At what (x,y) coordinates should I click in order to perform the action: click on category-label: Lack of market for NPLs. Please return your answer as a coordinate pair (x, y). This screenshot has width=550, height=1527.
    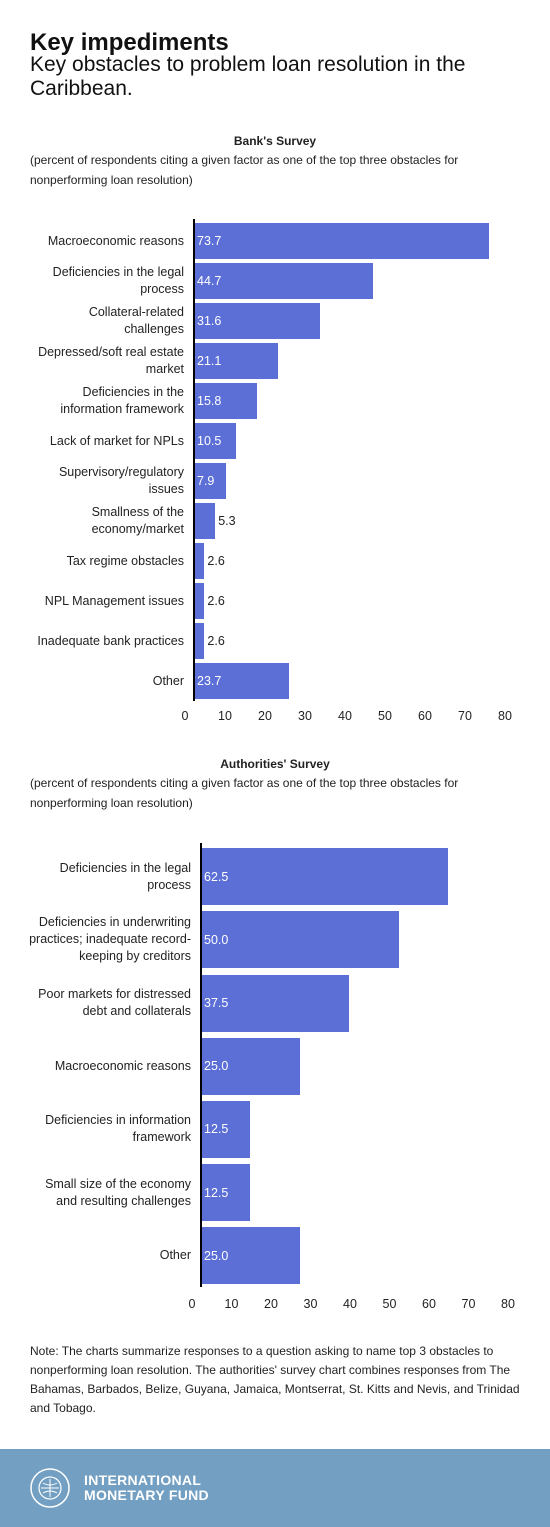
    Looking at the image, I should click on (116, 440).